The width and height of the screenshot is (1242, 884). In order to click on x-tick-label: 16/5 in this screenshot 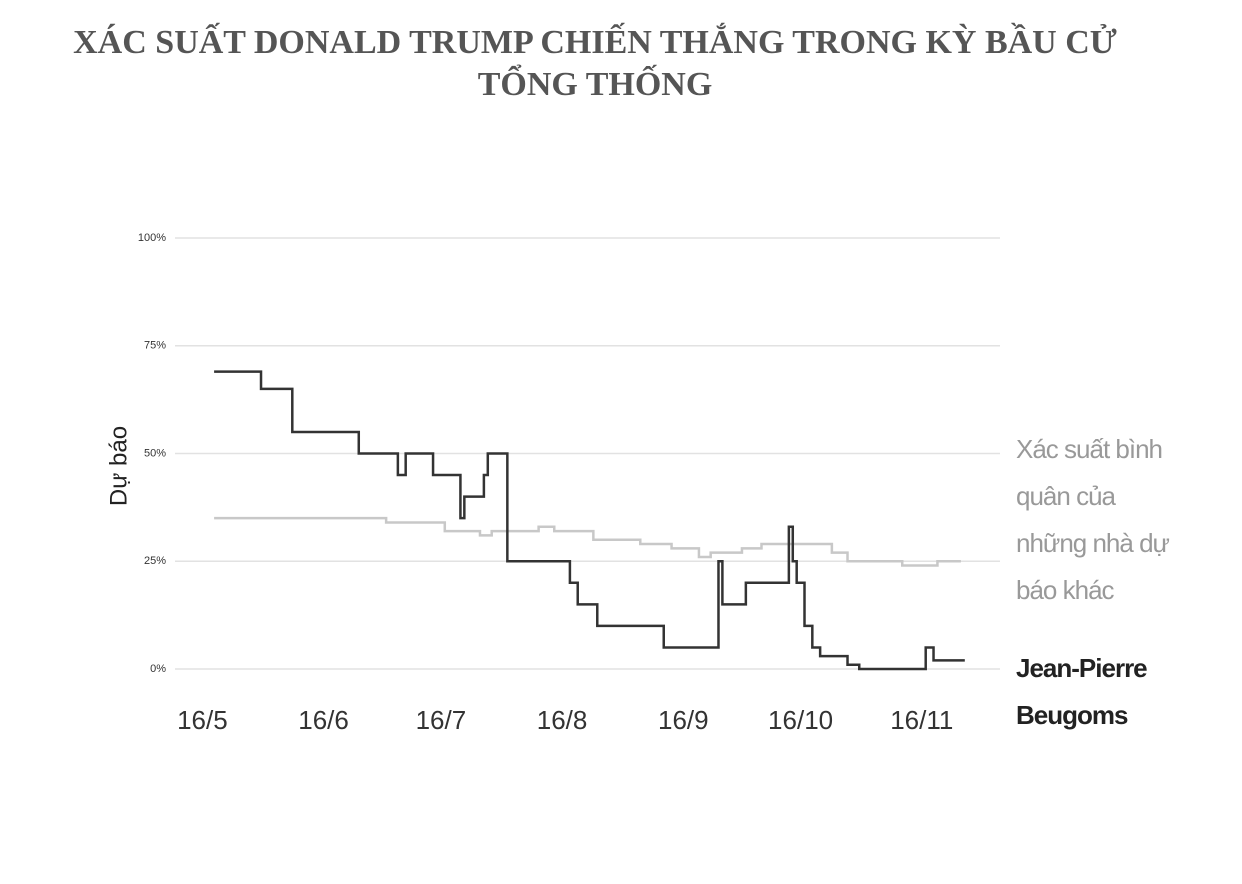, I will do `click(202, 720)`.